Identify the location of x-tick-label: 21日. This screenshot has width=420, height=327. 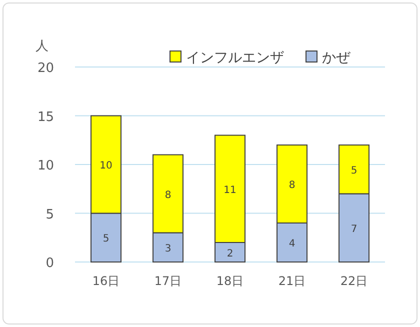
(292, 281).